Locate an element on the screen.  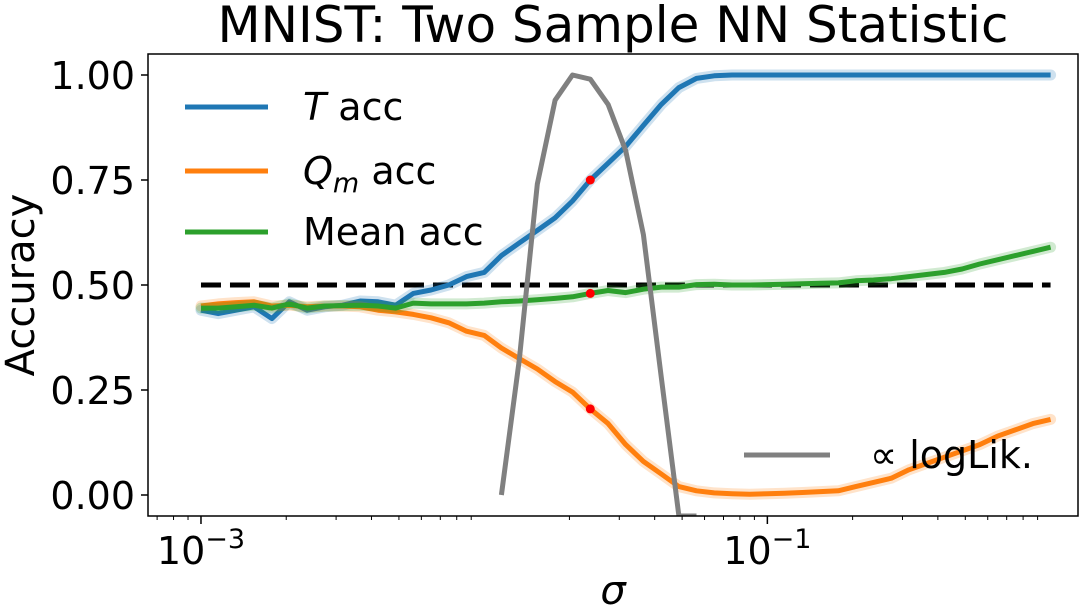
y-axis-label: Accuracy is located at coordinates (22, 285).